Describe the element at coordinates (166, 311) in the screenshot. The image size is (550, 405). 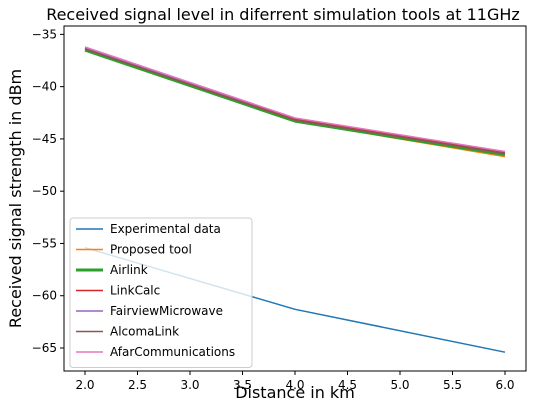
I see `legend-label-4: FairviewMicrowave` at that location.